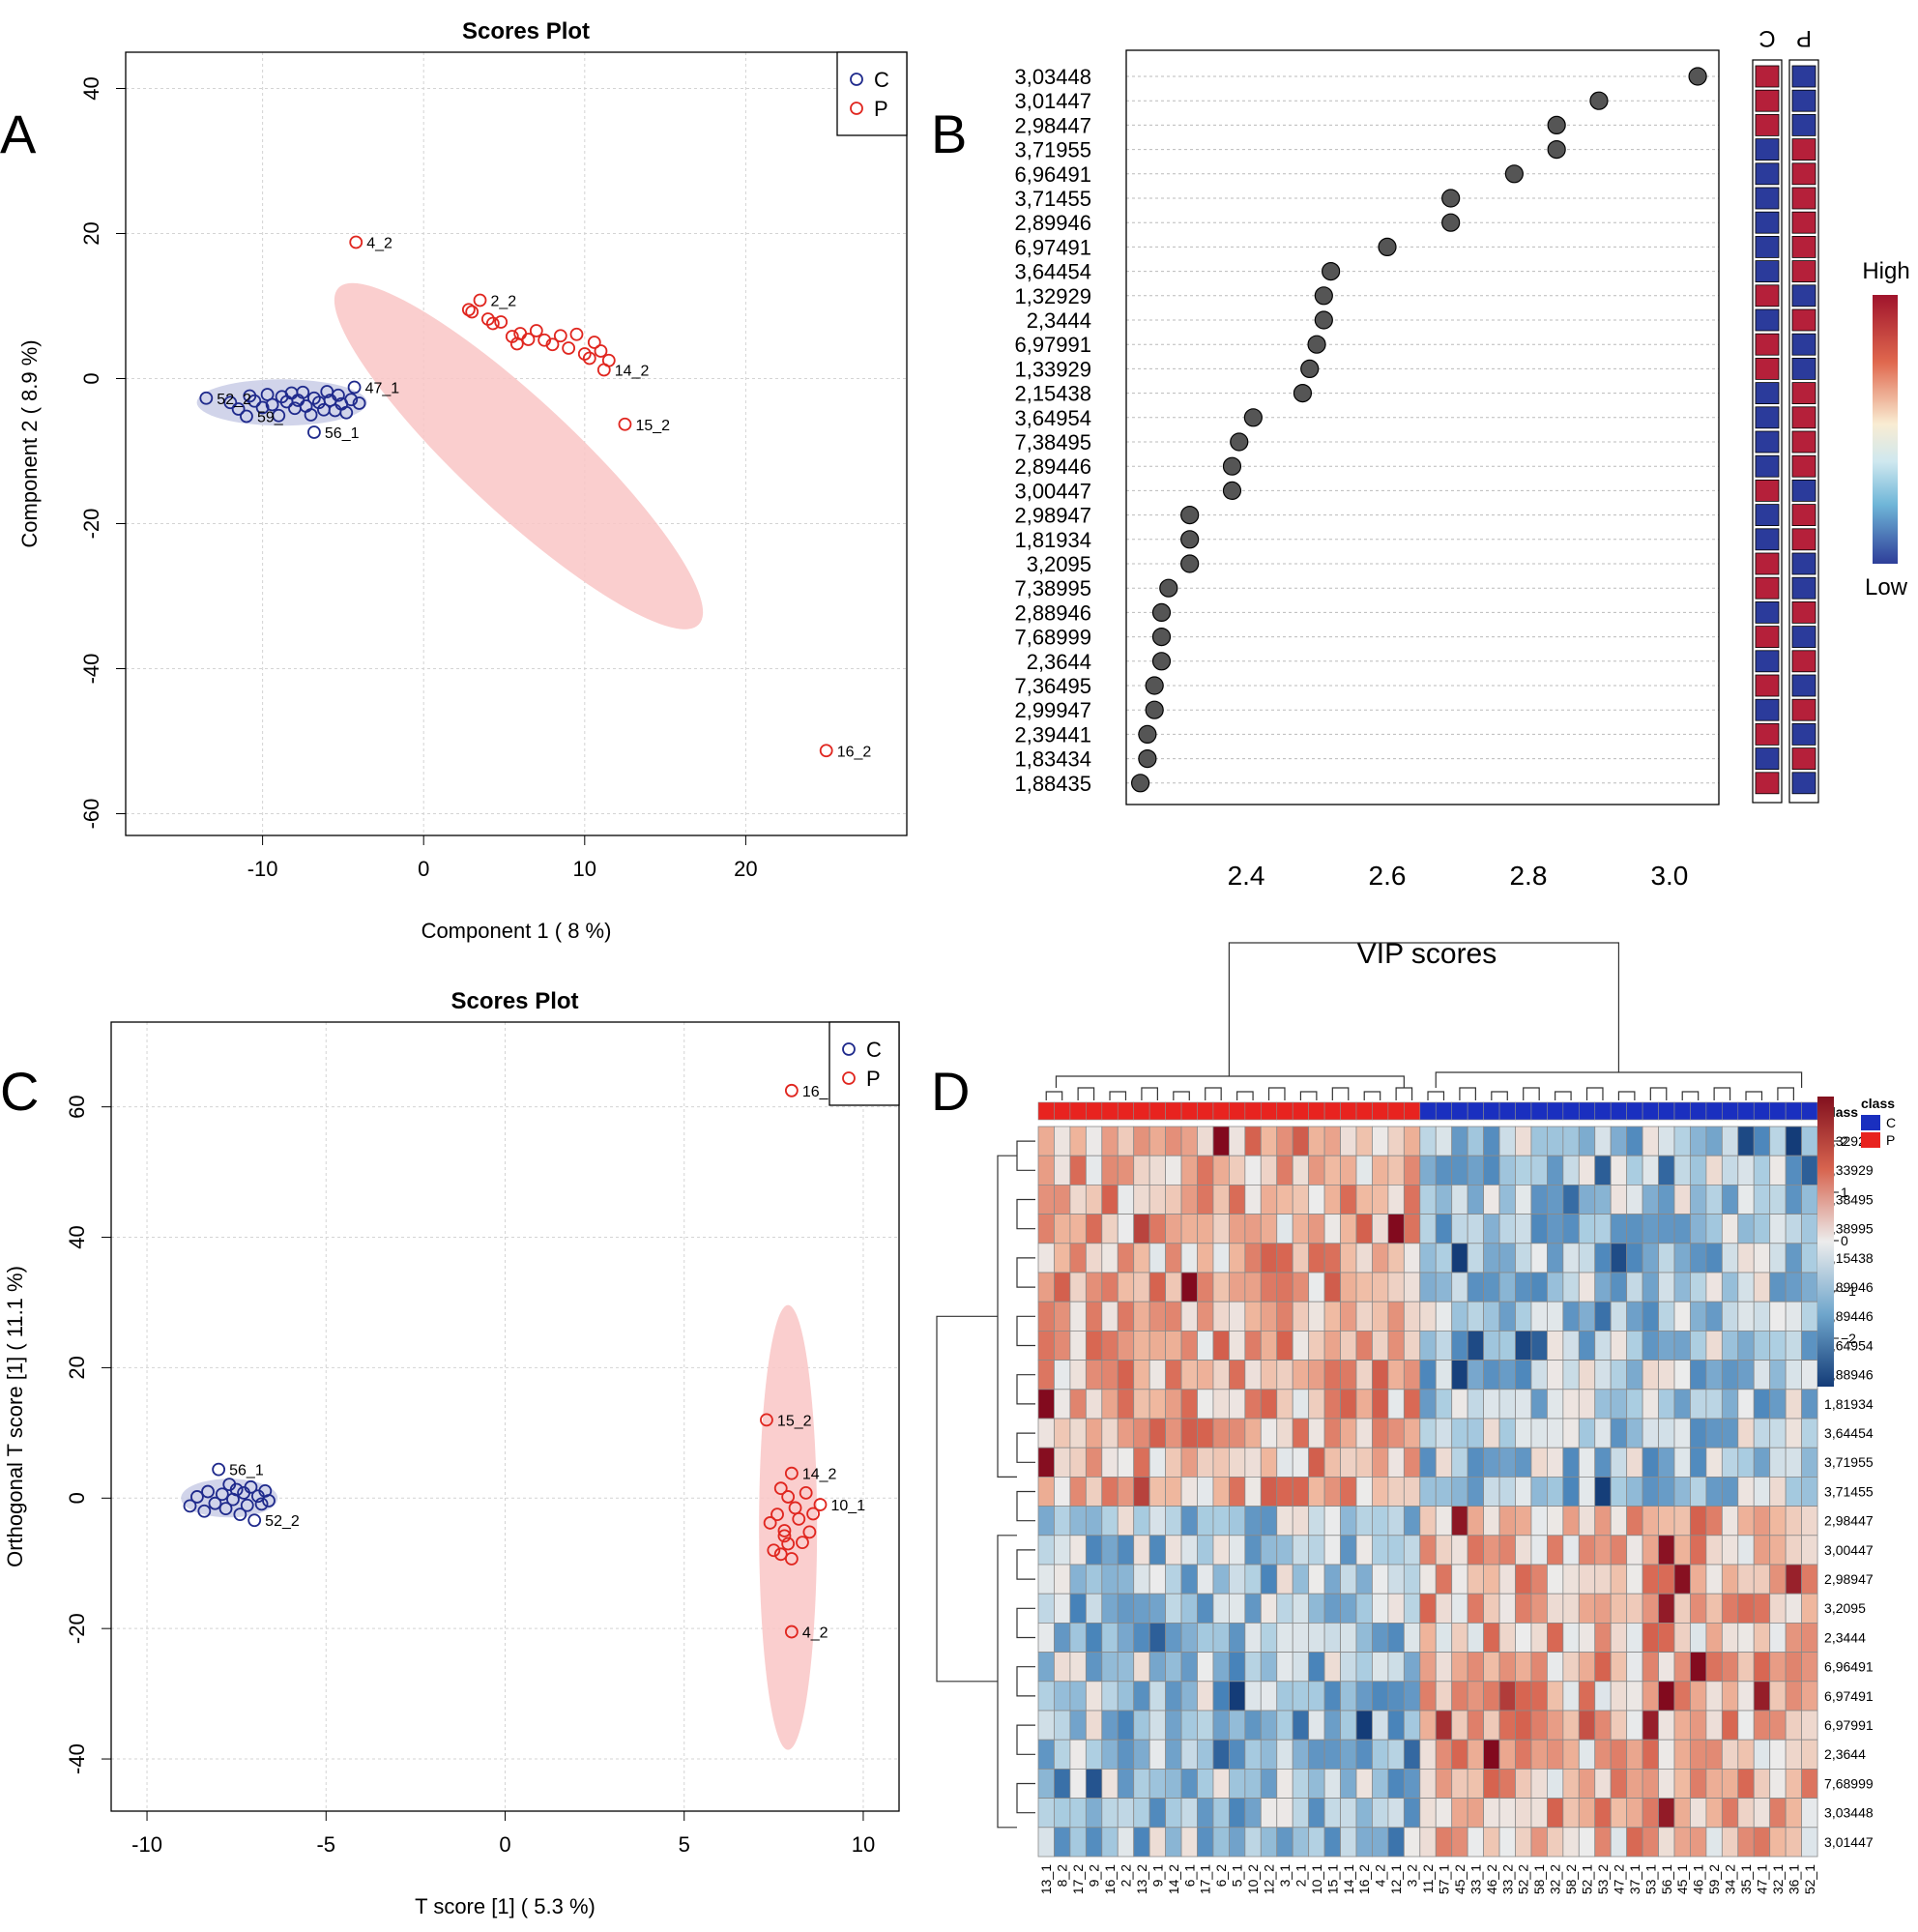  I want to click on legend-label-C: C, so click(881, 80).